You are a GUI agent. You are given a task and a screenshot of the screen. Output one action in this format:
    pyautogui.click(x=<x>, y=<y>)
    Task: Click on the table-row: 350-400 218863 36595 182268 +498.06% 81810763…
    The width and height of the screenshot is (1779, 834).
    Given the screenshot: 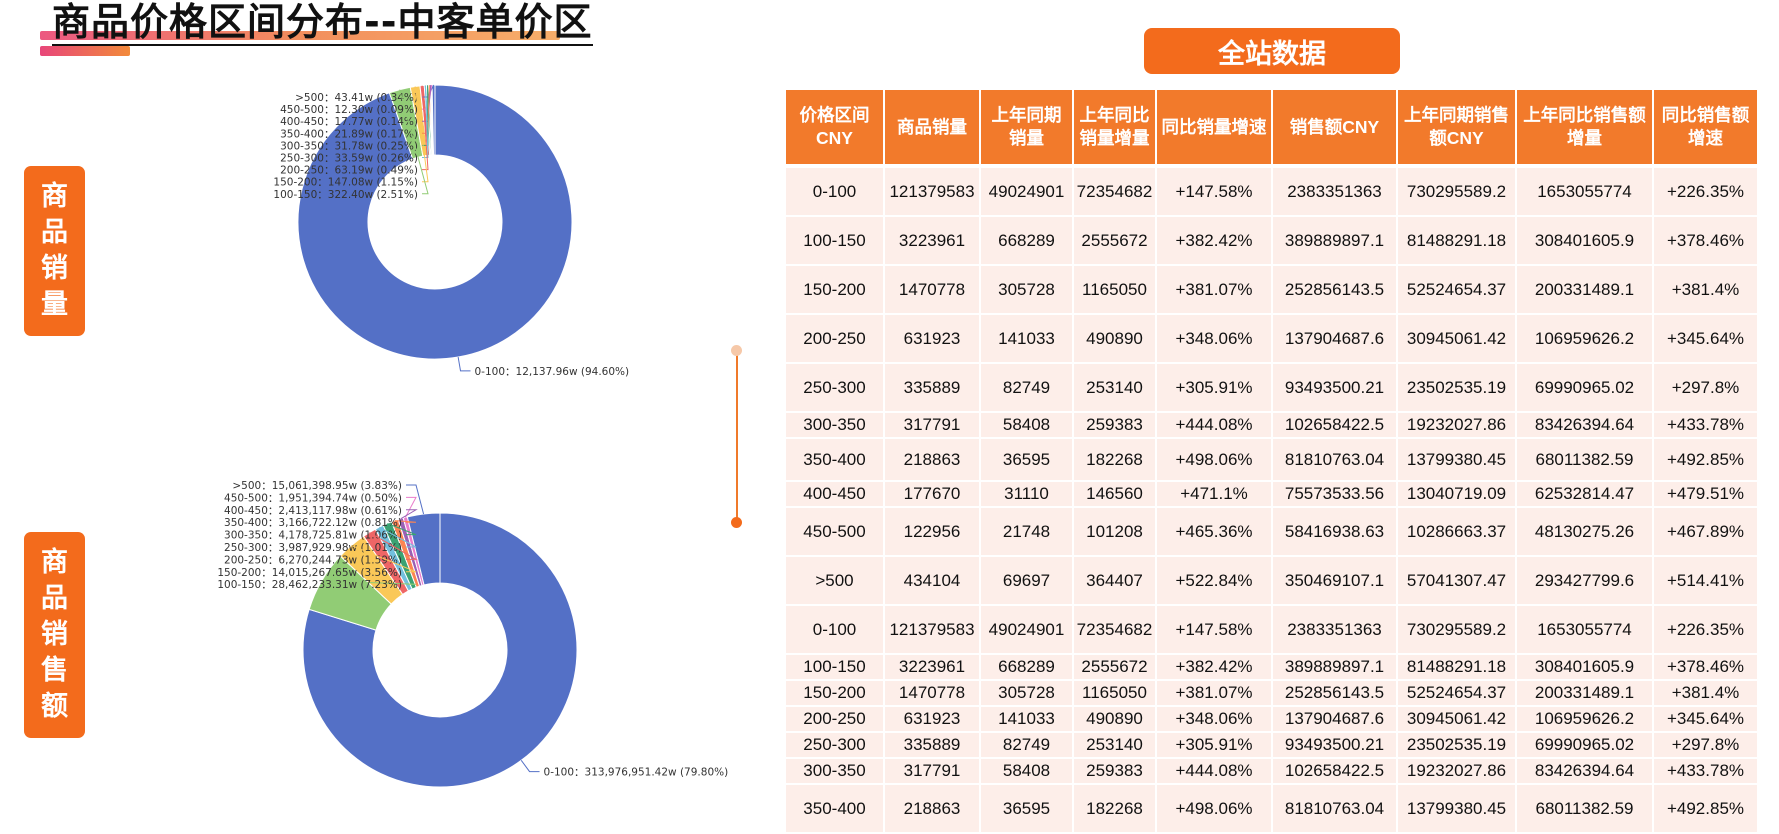 What is the action you would take?
    pyautogui.click(x=1271, y=809)
    